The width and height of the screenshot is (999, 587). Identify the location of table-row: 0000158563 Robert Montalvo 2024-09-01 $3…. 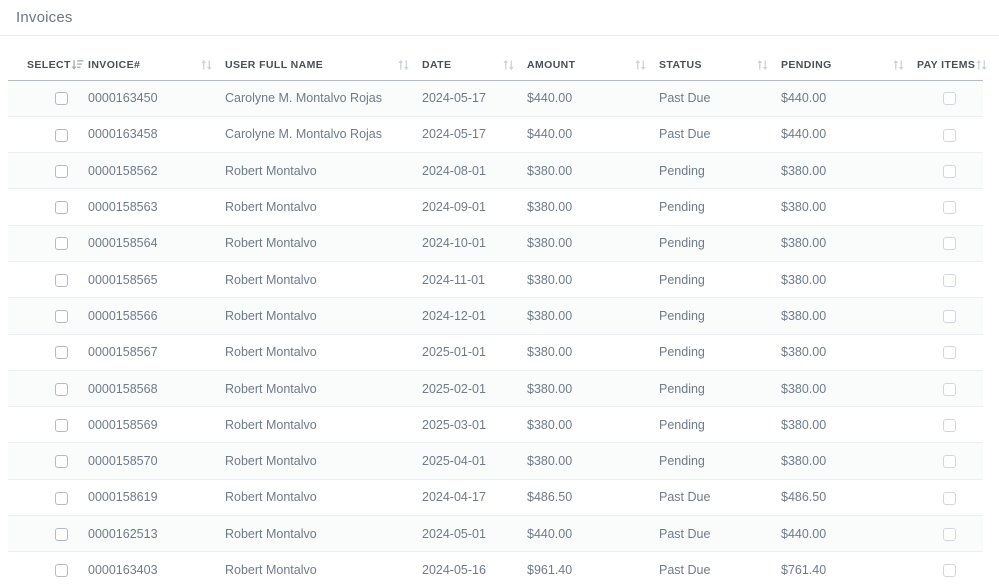
(495, 207).